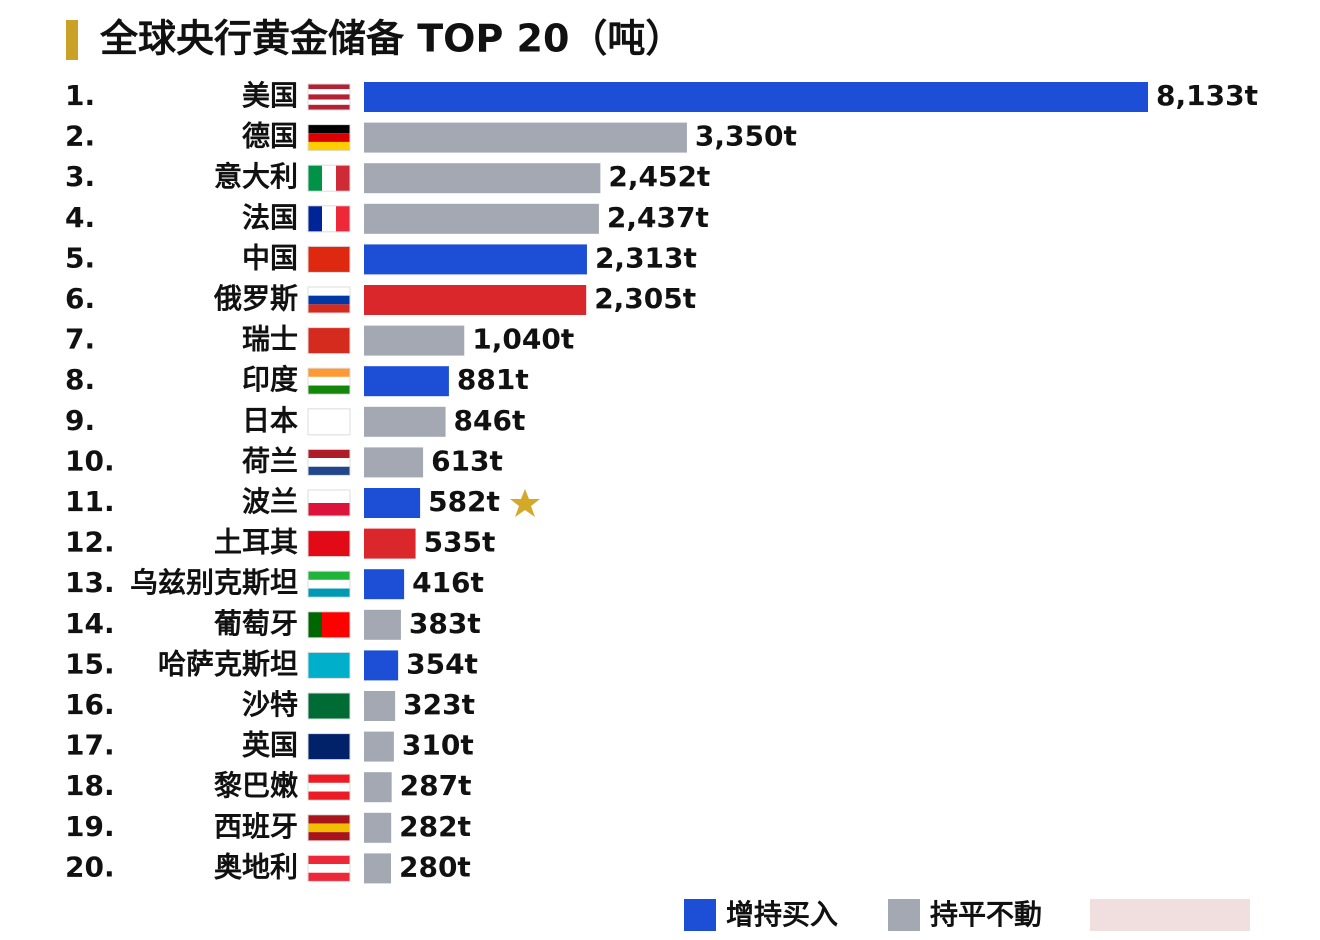  Describe the element at coordinates (523, 339) in the screenshot. I see `value-label: 1,040t` at that location.